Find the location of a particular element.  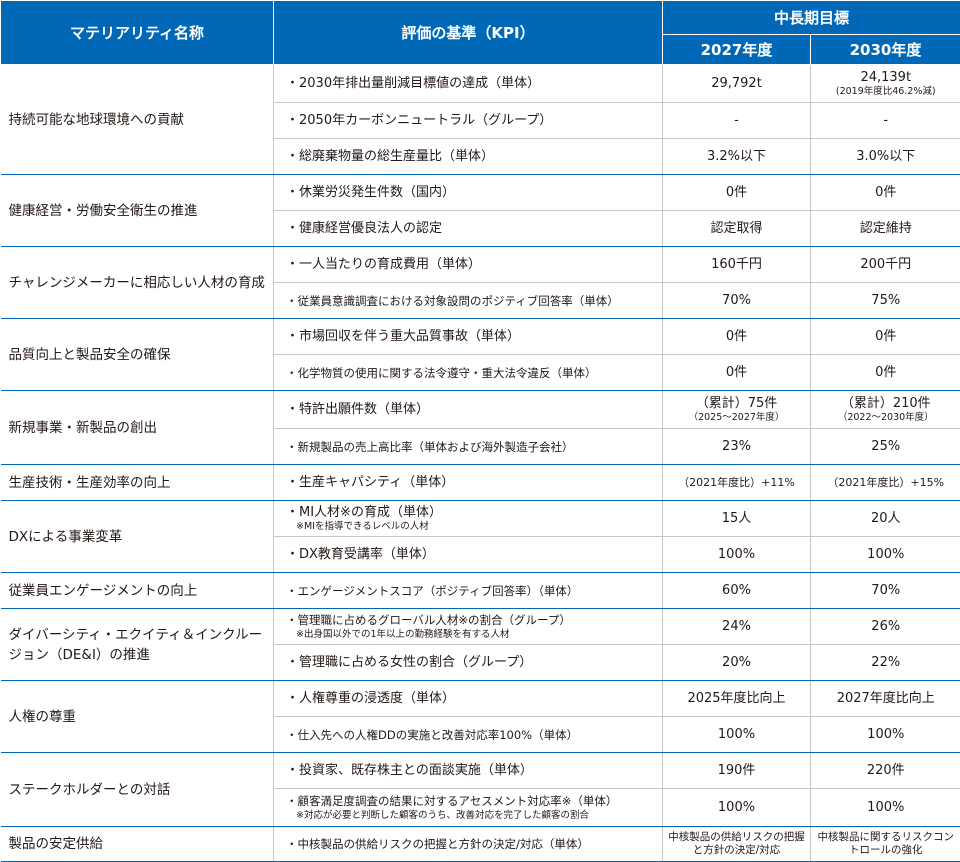

table-row: 品質向上と製品安全の確保 ・市場回収を伴う重大品質事故（単体） 0件 0件 is located at coordinates (480, 337).